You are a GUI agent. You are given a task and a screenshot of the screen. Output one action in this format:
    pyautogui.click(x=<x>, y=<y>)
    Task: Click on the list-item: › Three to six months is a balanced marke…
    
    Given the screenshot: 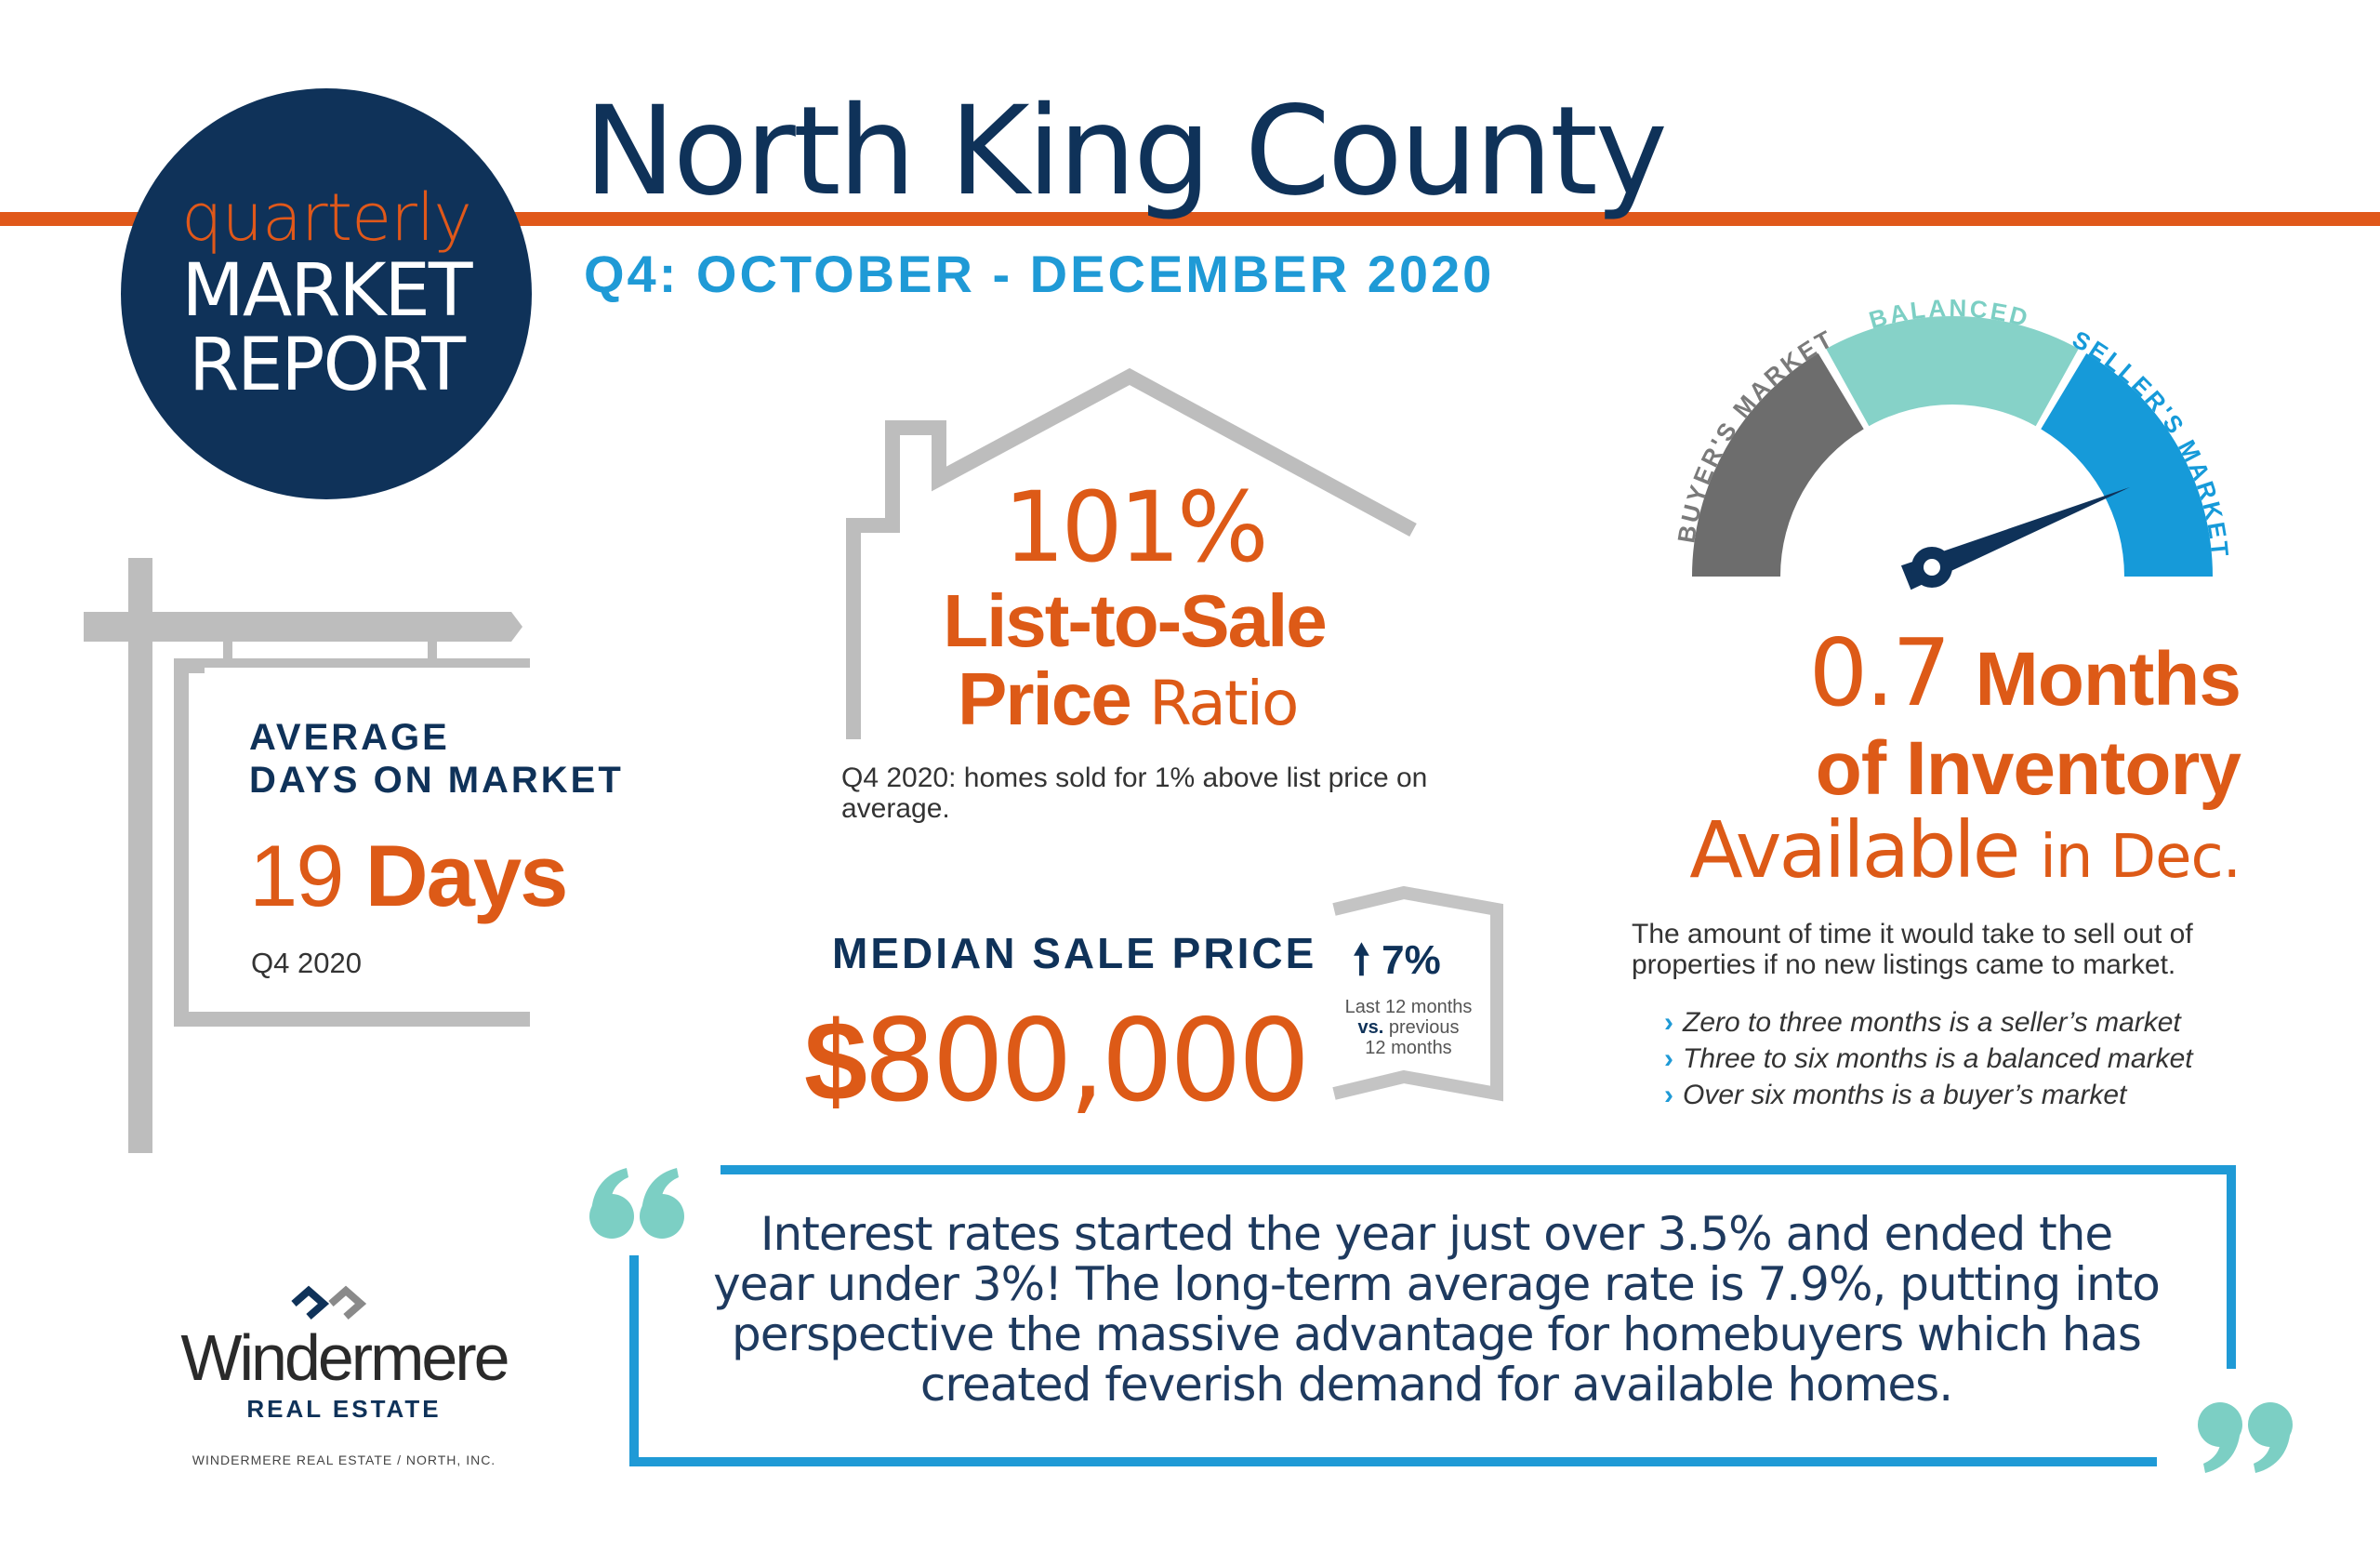 What is the action you would take?
    pyautogui.click(x=1929, y=1058)
    